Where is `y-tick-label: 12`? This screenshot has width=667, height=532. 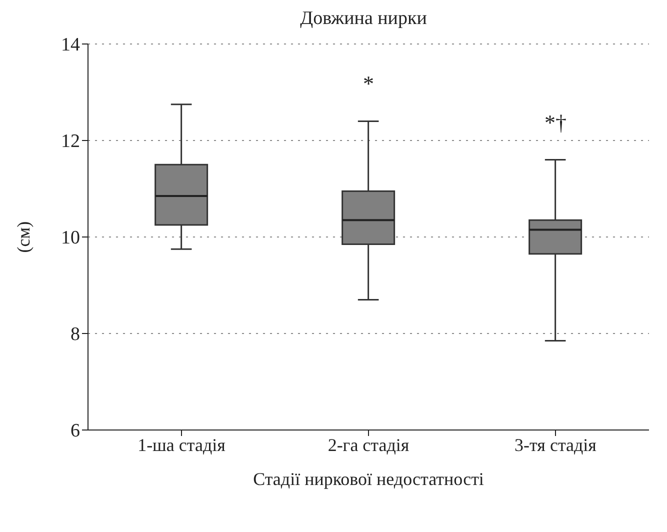
y-tick-label: 12 is located at coordinates (70, 141).